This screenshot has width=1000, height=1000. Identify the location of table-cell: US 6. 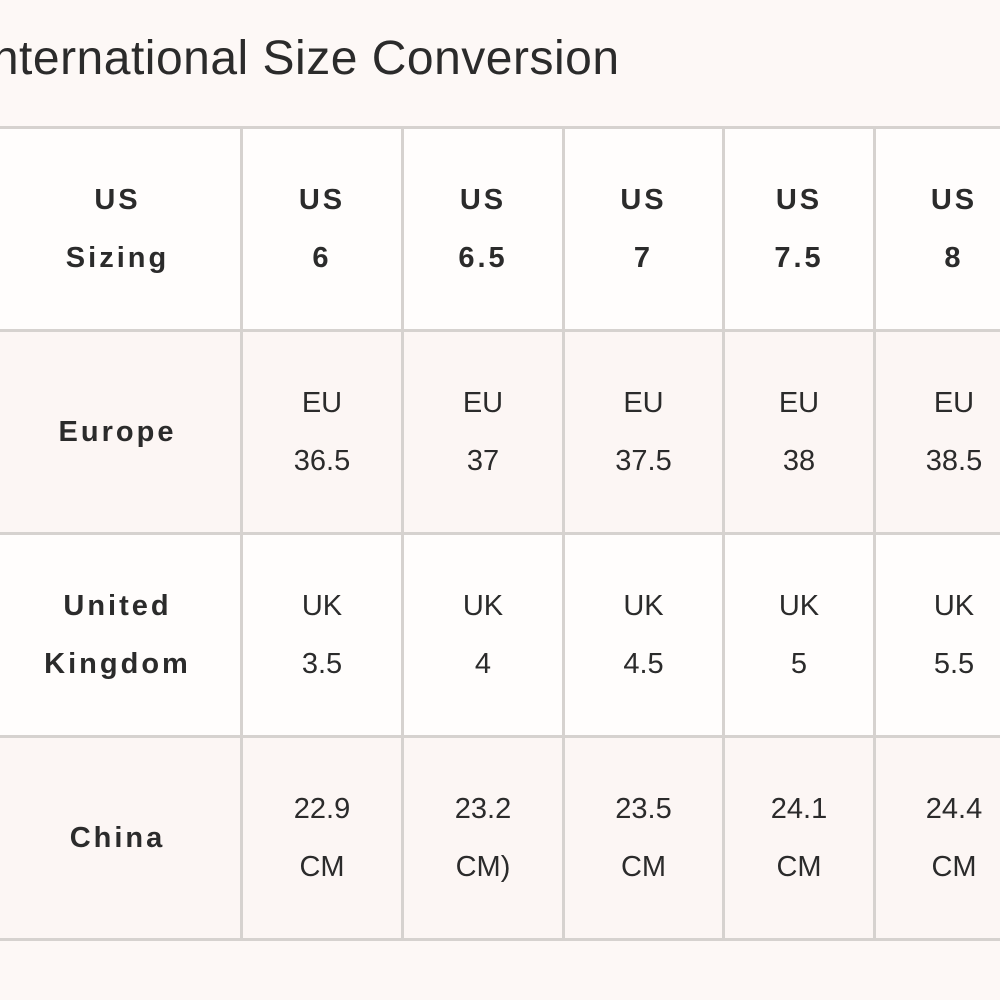
(322, 229).